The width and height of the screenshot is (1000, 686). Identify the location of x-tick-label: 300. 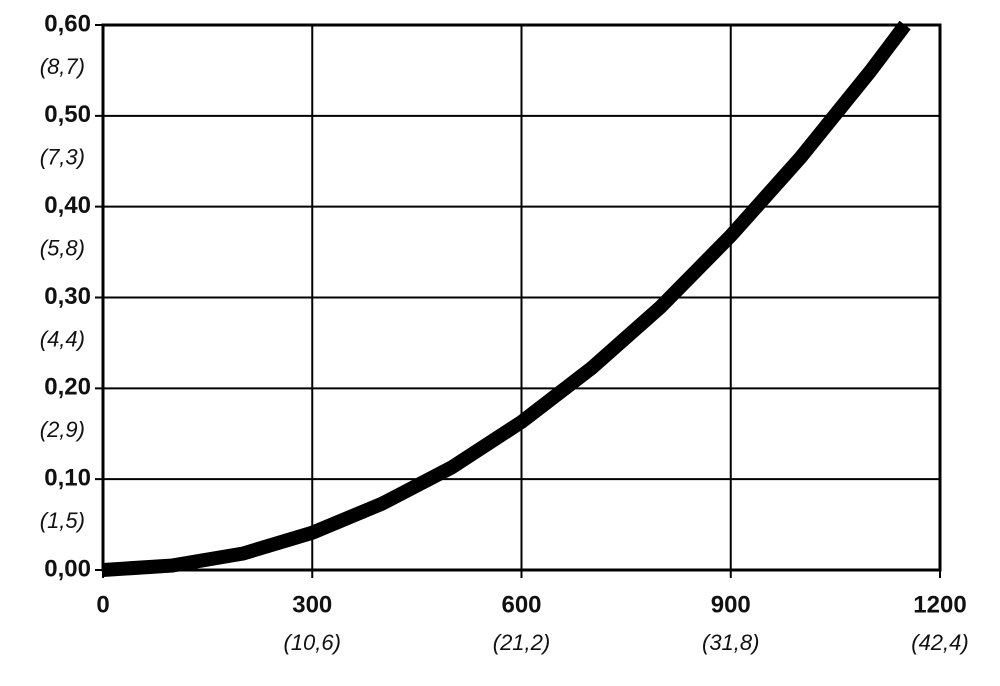
(312, 604).